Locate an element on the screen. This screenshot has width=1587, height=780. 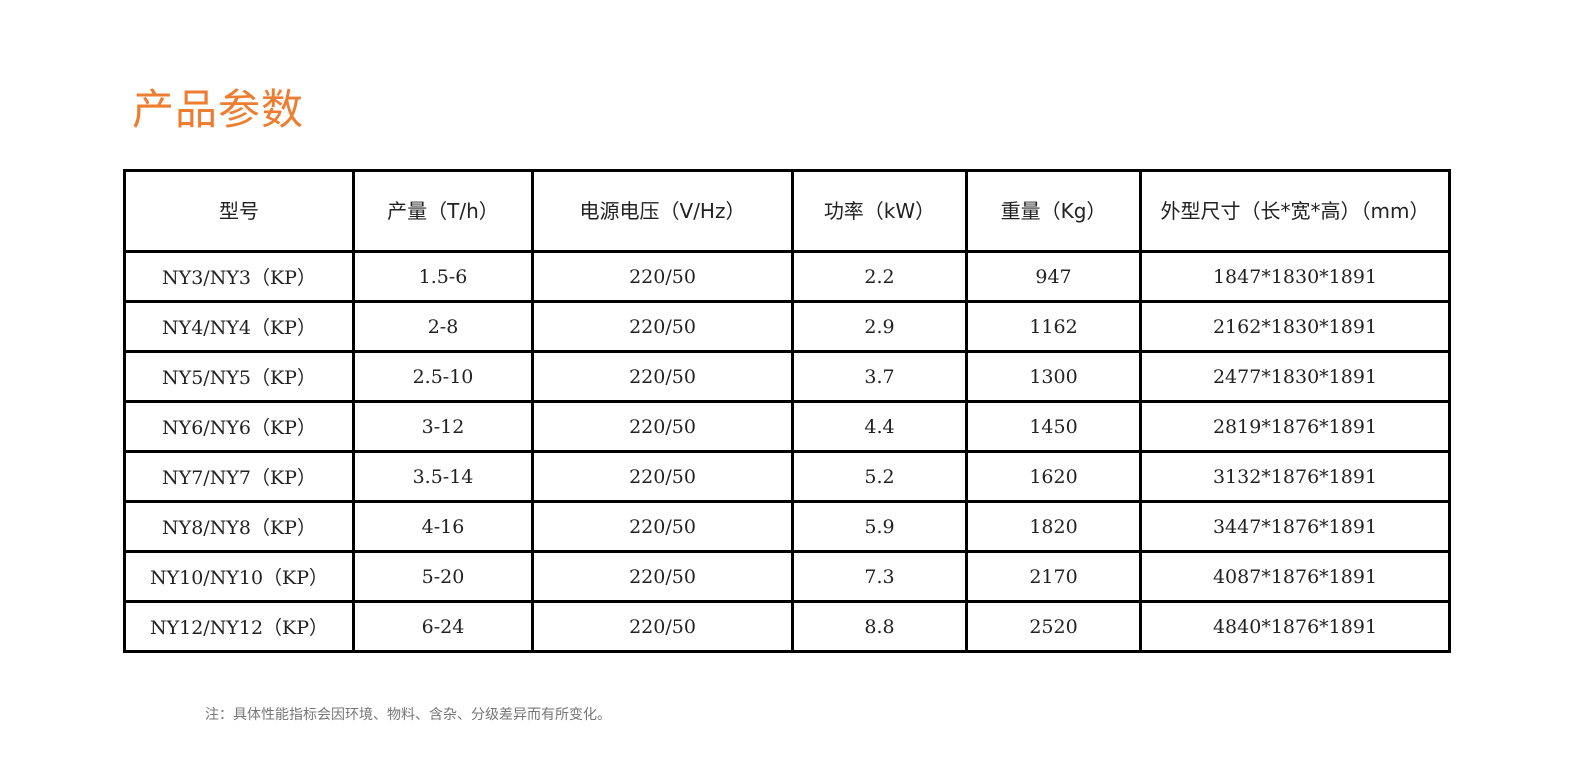
table-cell: 6-24 is located at coordinates (443, 626).